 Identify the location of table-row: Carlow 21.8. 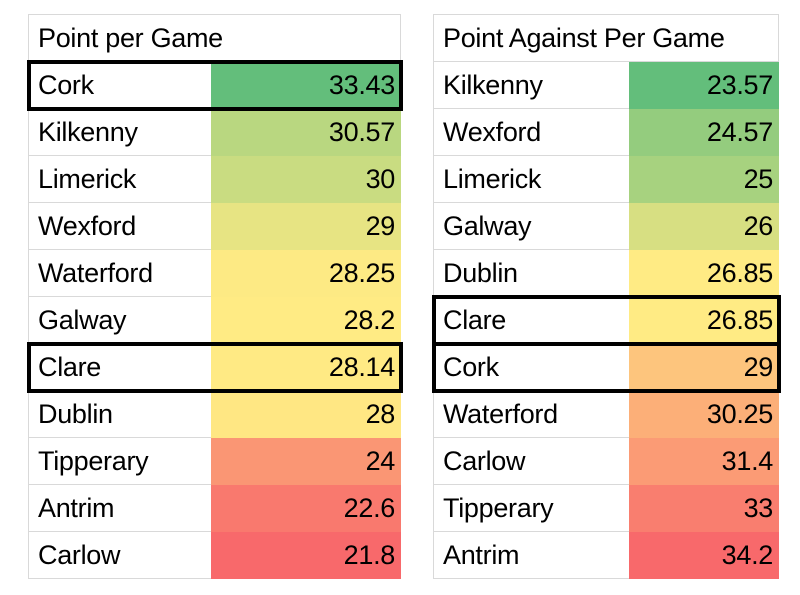
(215, 555).